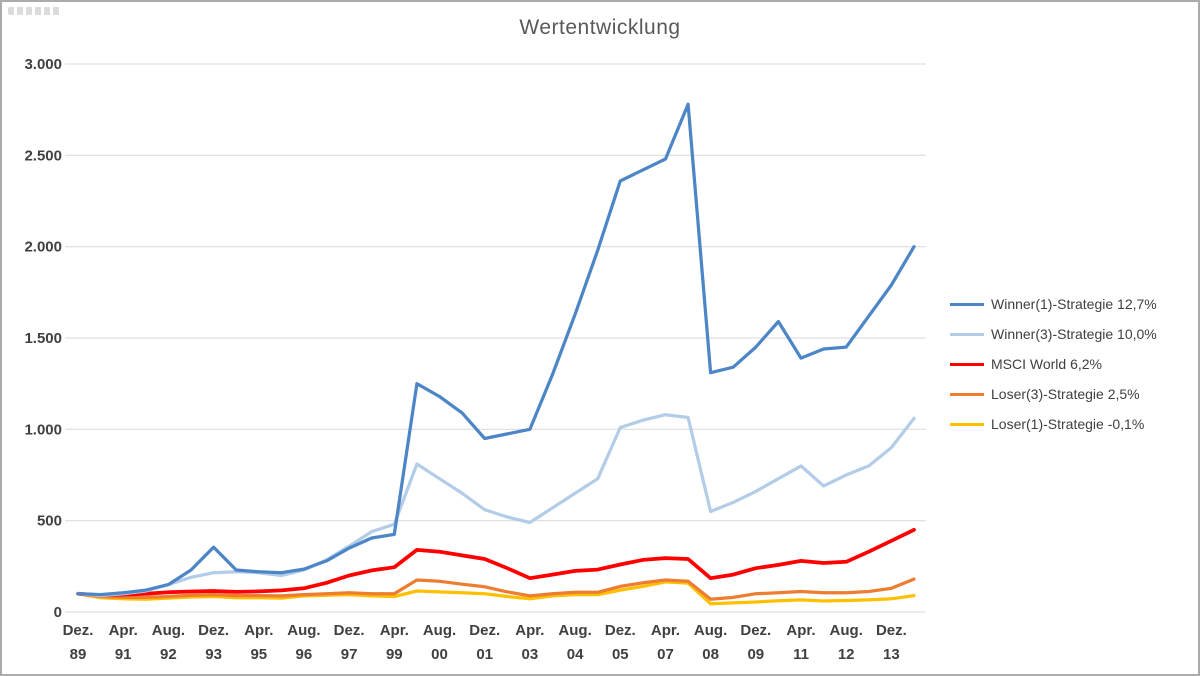  What do you see at coordinates (58, 612) in the screenshot?
I see `y-axis-tick-label: 0` at bounding box center [58, 612].